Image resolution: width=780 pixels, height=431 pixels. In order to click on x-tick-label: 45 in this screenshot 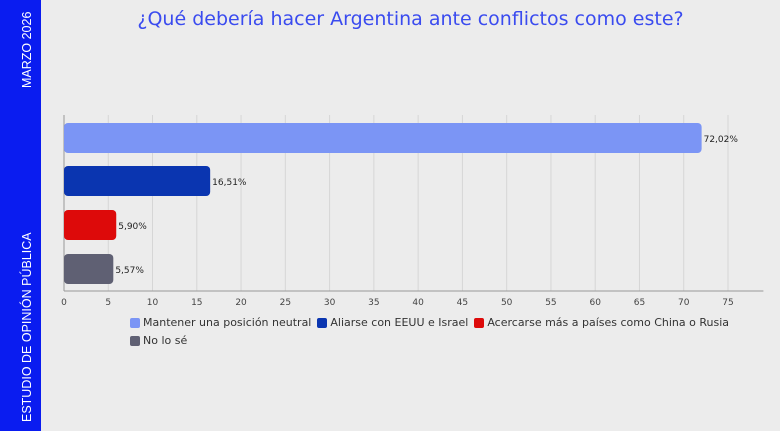, I will do `click(462, 303)`.